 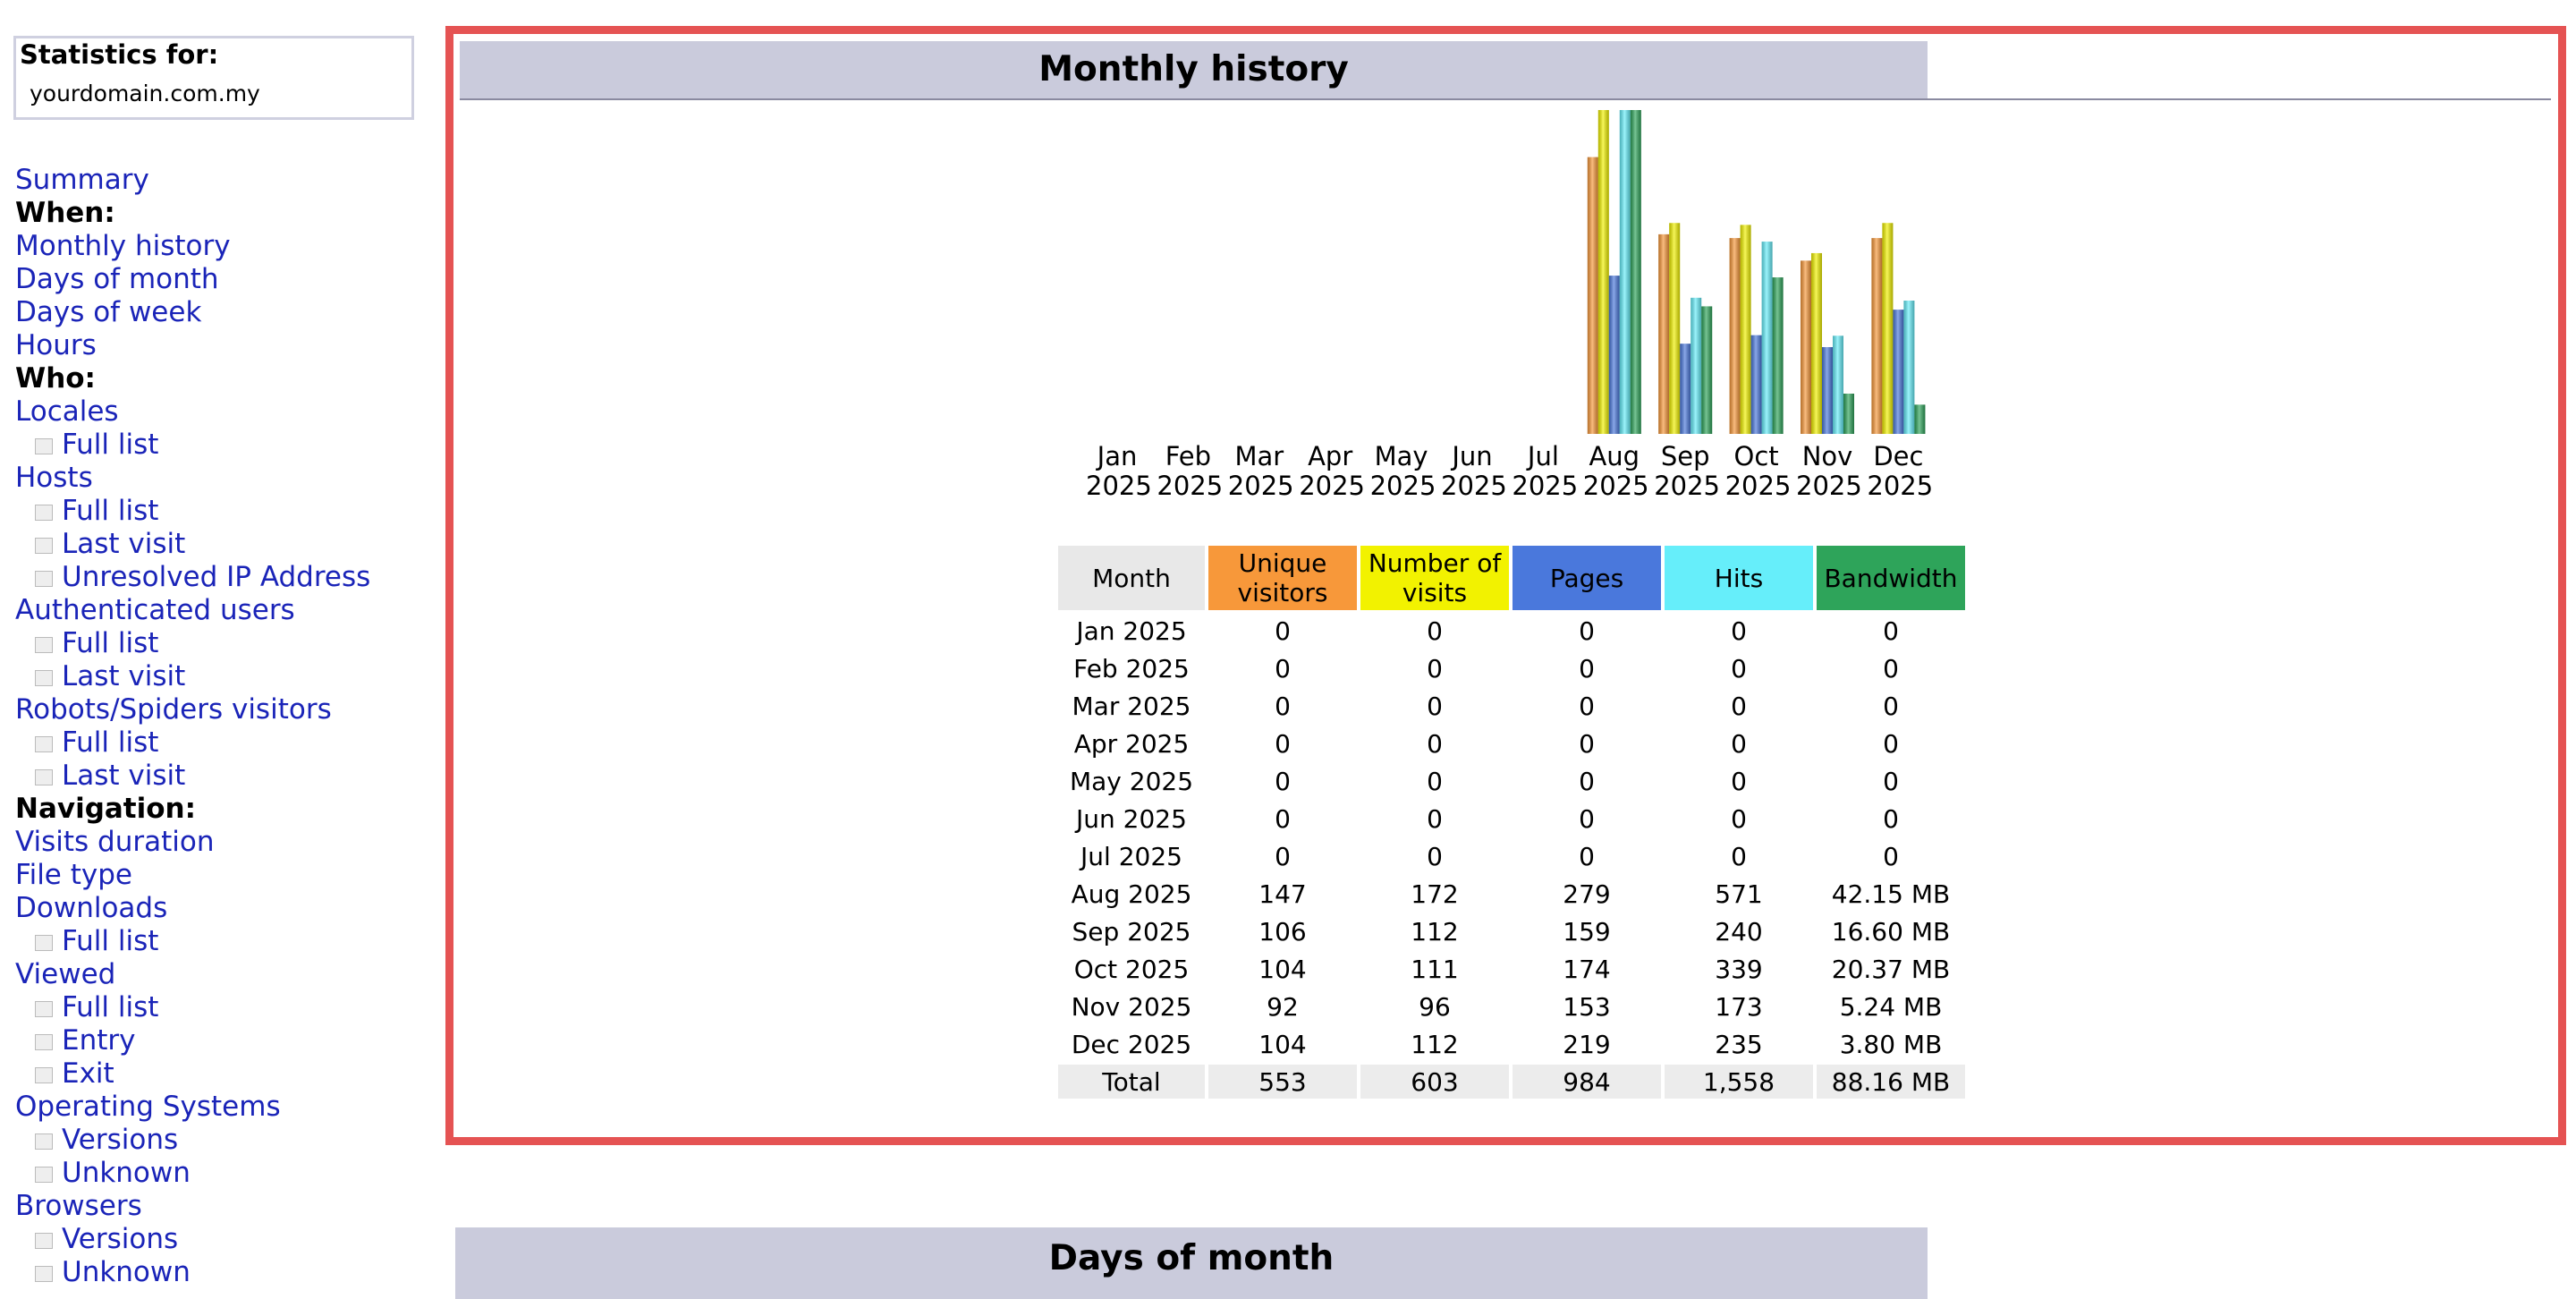 I want to click on x-tick-label: Aug 2025, so click(x=1615, y=471).